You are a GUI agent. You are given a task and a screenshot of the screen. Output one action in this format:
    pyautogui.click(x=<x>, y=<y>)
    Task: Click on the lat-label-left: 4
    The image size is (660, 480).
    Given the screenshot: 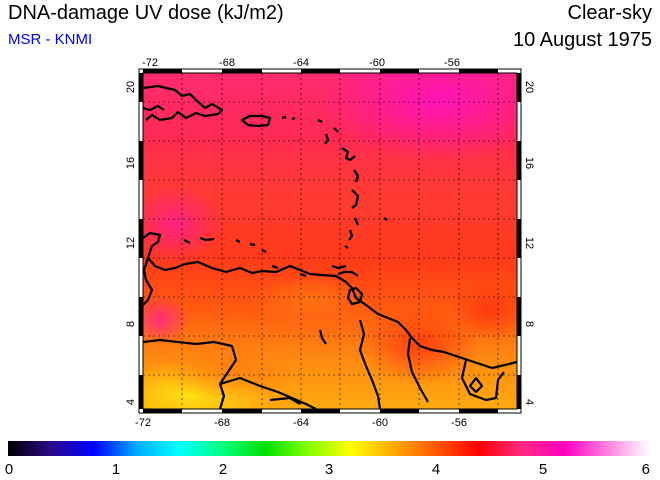 What is the action you would take?
    pyautogui.click(x=131, y=402)
    